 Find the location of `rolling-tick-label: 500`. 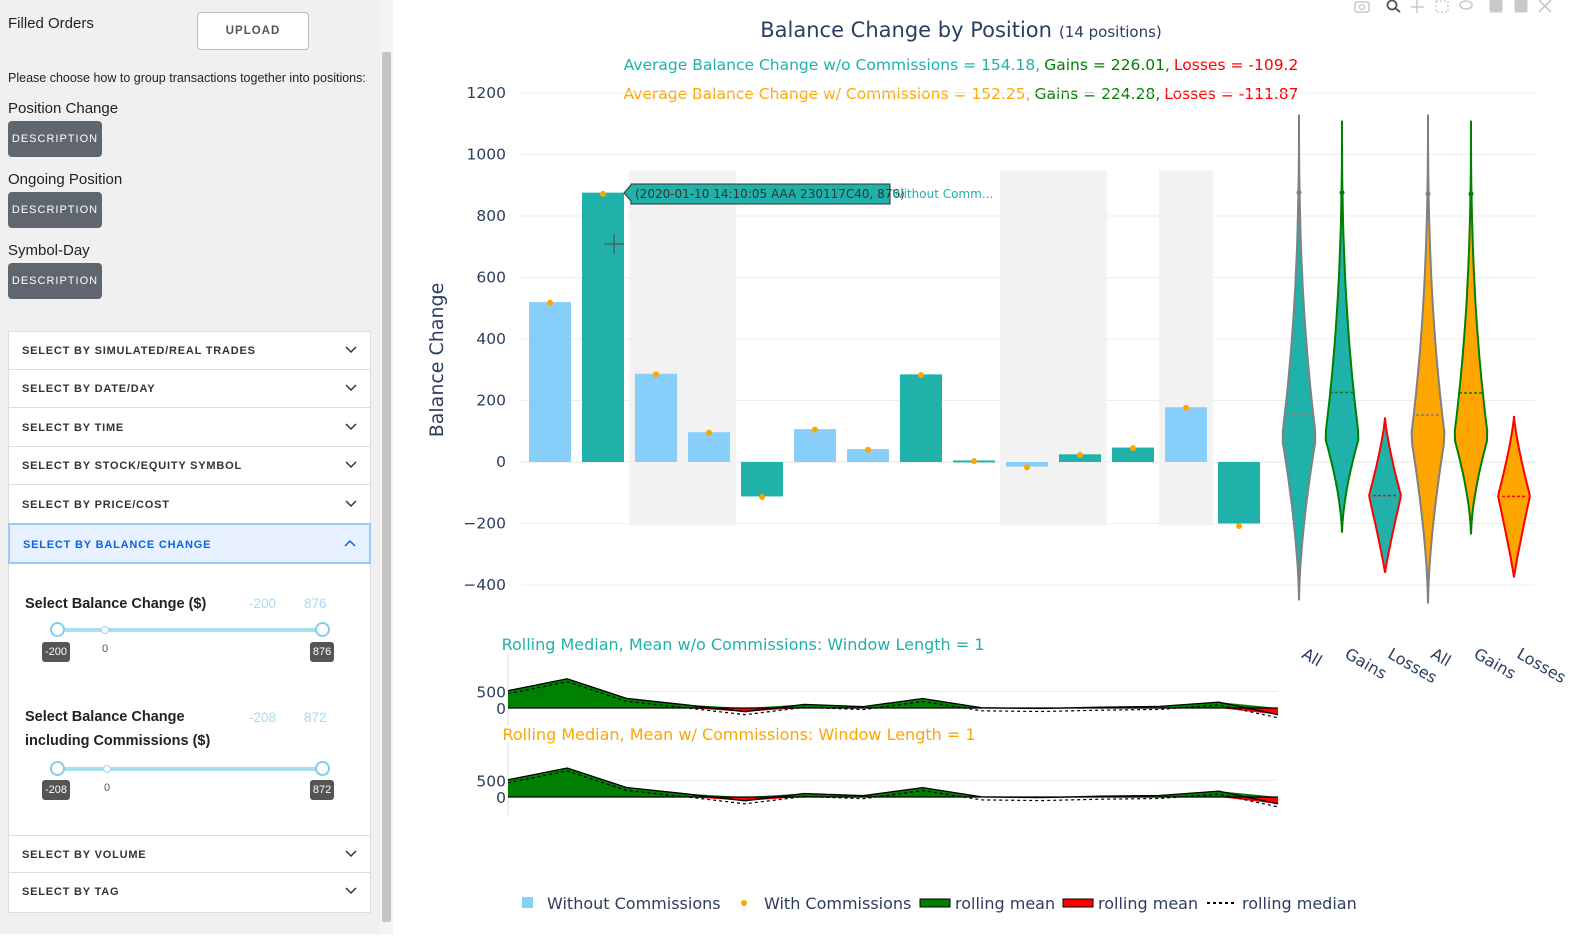

rolling-tick-label: 500 is located at coordinates (491, 781).